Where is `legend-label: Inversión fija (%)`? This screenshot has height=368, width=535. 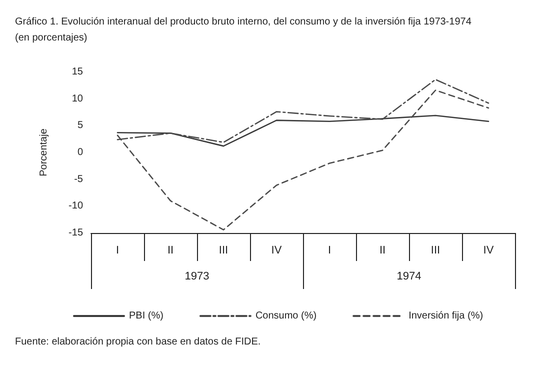
legend-label: Inversión fija (%) is located at coordinates (446, 316).